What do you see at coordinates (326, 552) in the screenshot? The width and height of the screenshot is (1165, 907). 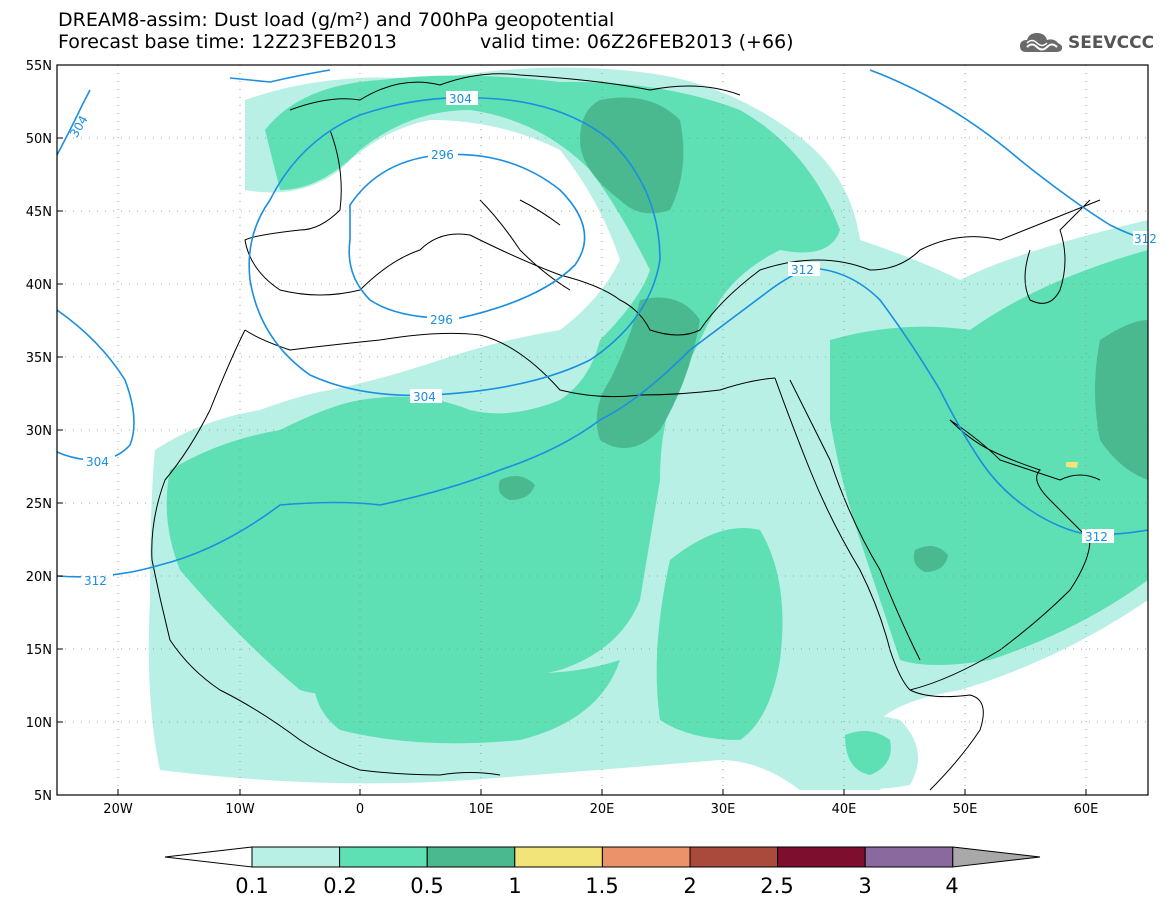 I see `coastline-africa-west` at bounding box center [326, 552].